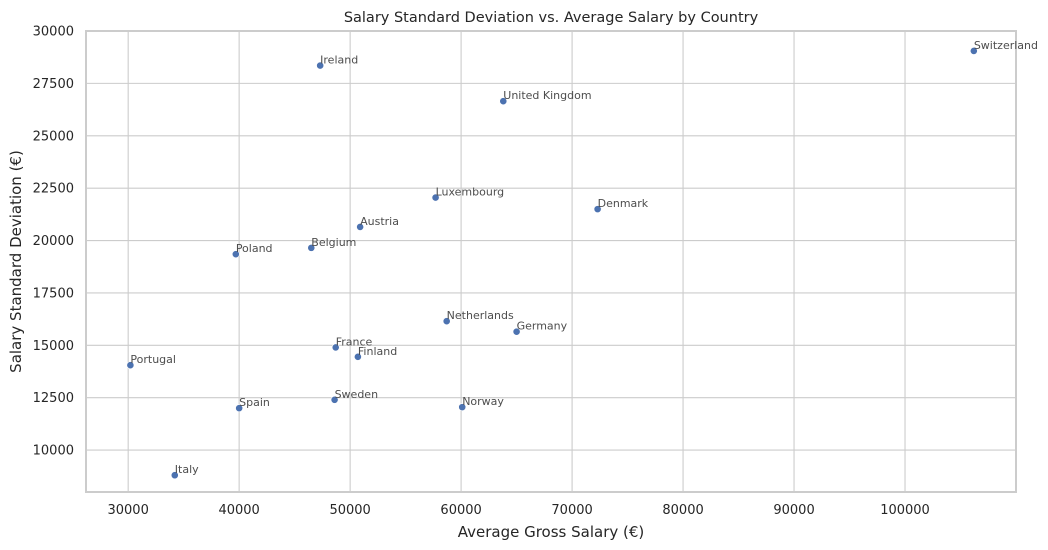  Describe the element at coordinates (53, 398) in the screenshot. I see `y-tick-label: 12500` at that location.